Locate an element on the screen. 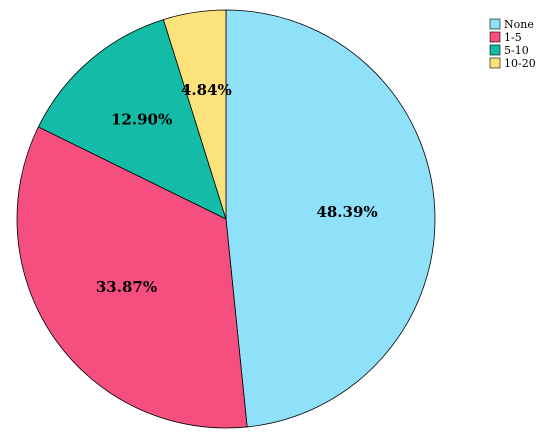  slice-value-label: 4.84% is located at coordinates (206, 90).